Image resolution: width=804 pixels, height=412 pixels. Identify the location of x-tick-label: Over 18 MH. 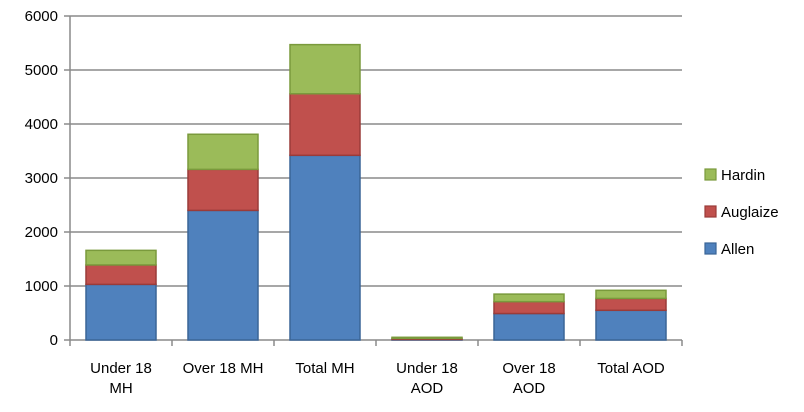
(223, 368).